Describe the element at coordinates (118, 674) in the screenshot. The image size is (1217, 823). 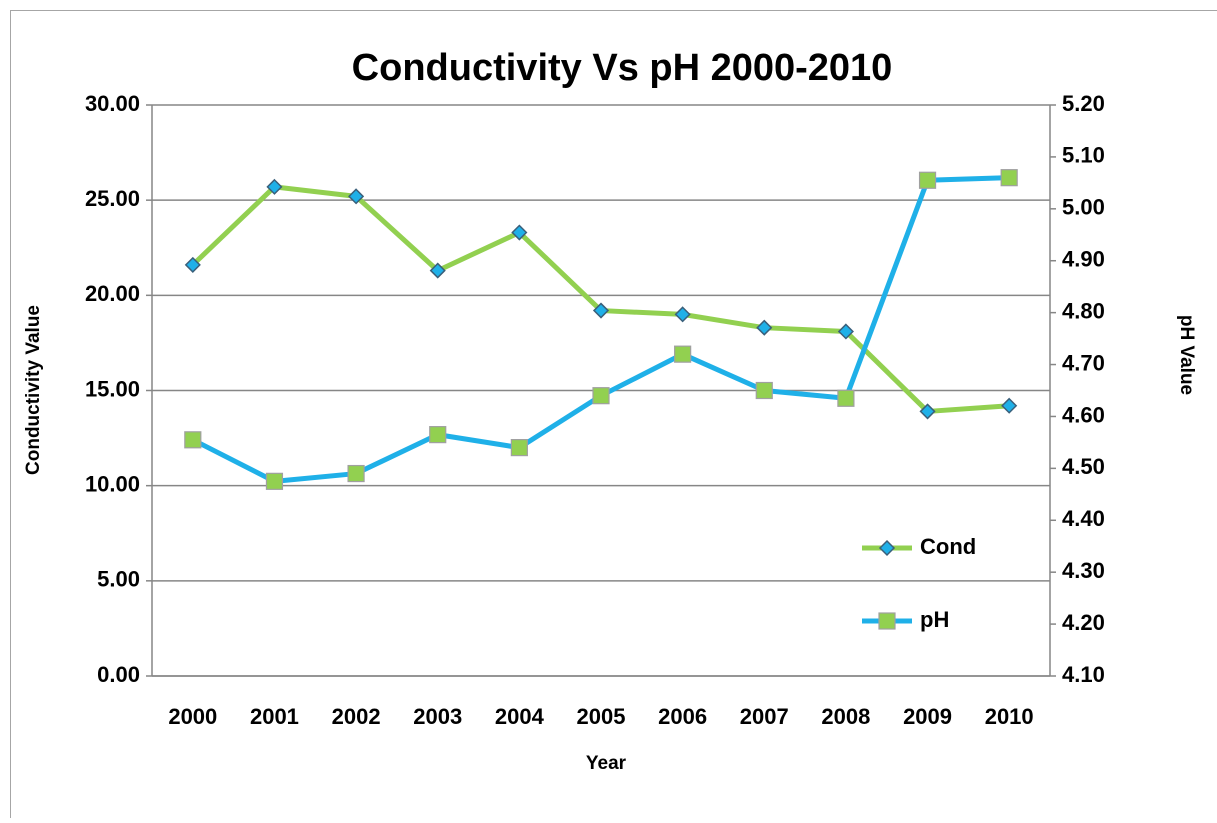
I see `y-tick-label: 0.00` at that location.